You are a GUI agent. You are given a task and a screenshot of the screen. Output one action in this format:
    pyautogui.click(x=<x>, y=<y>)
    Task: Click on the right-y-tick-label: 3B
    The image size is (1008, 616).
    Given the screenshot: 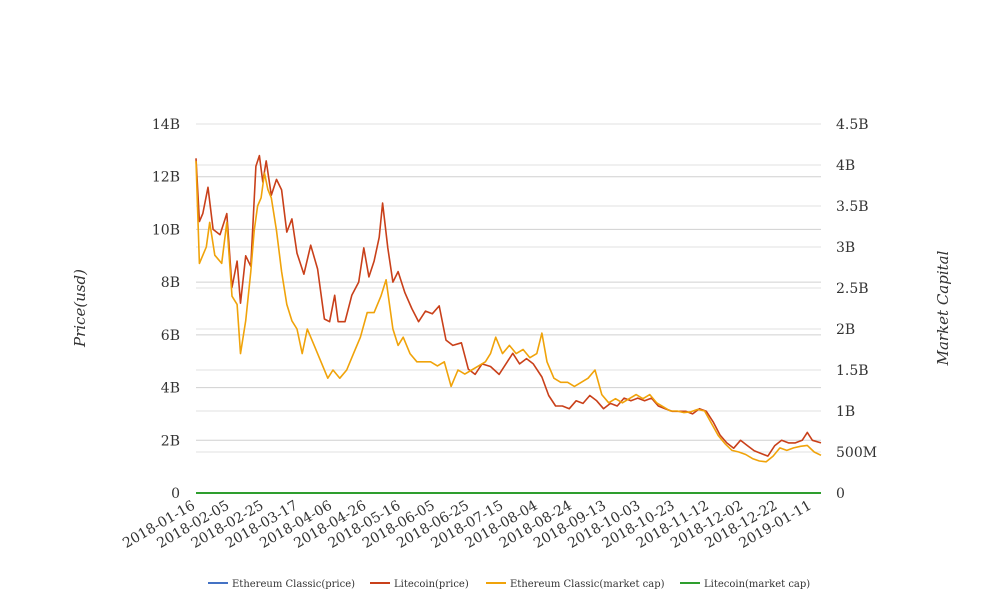 What is the action you would take?
    pyautogui.click(x=845, y=248)
    